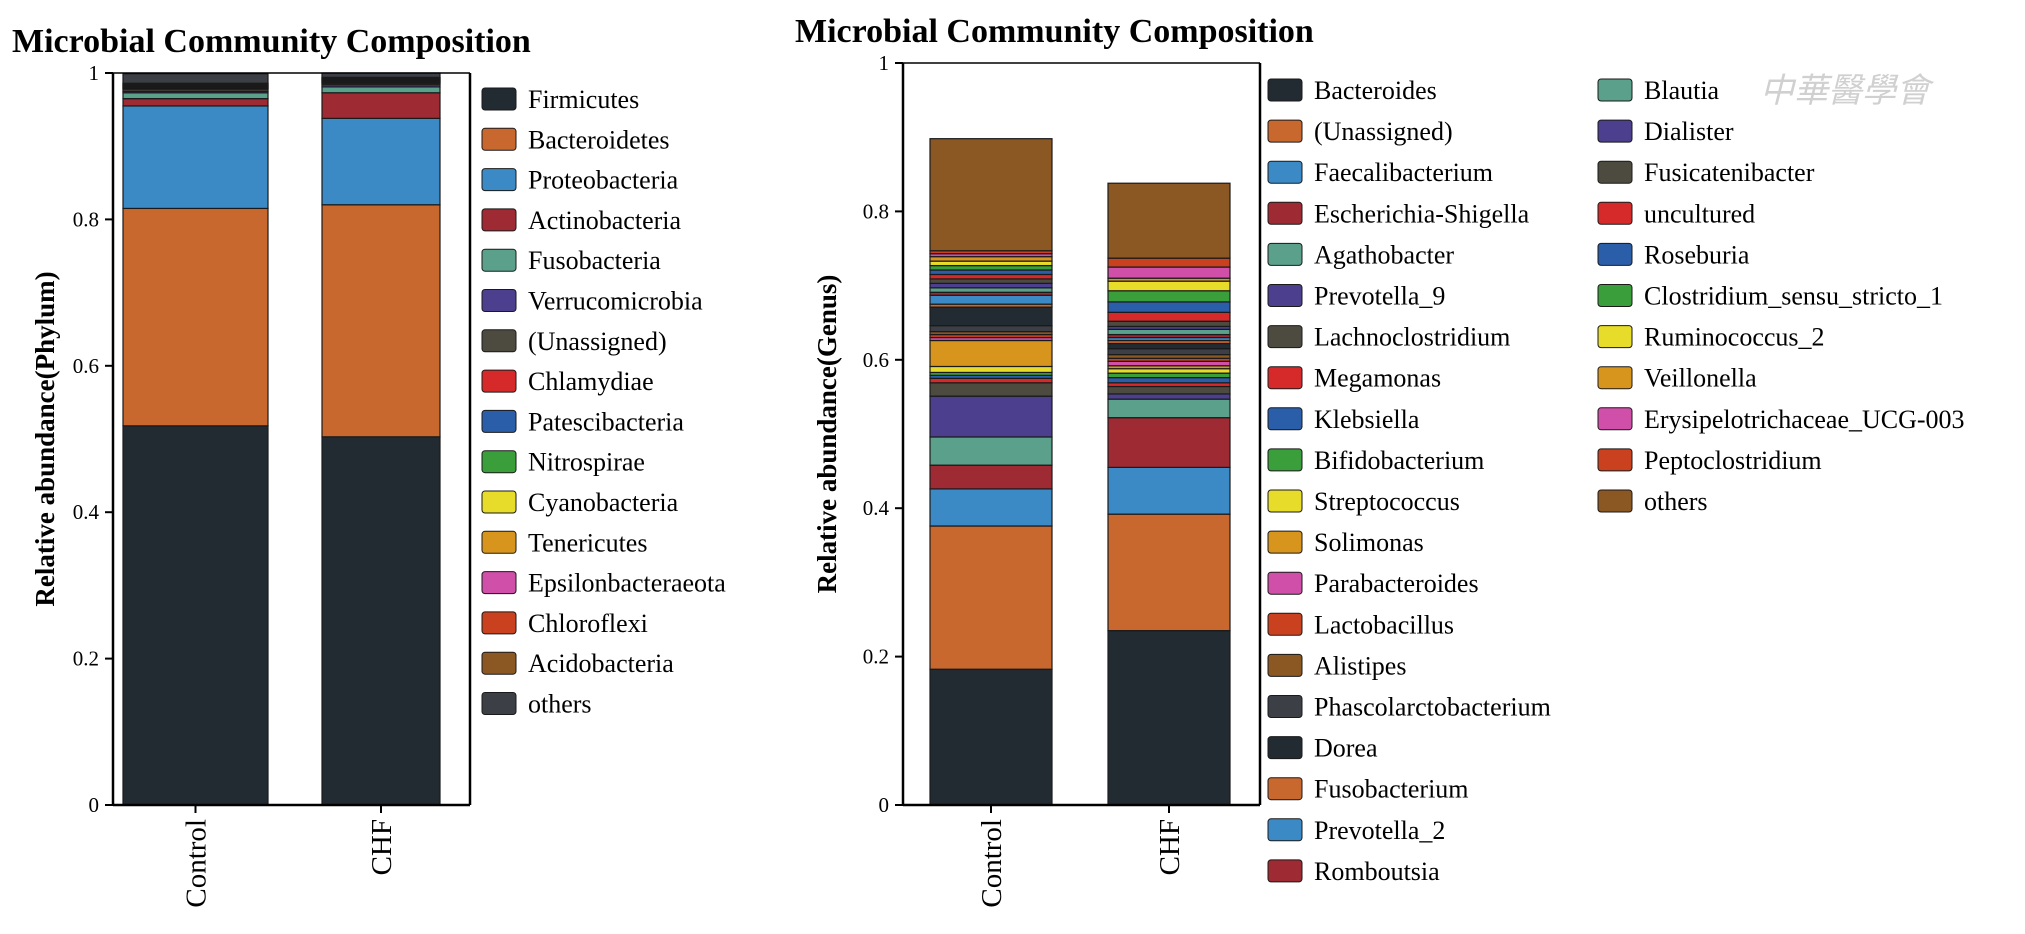  Describe the element at coordinates (606, 421) in the screenshot. I see `legend-label: Patescibacteria` at that location.